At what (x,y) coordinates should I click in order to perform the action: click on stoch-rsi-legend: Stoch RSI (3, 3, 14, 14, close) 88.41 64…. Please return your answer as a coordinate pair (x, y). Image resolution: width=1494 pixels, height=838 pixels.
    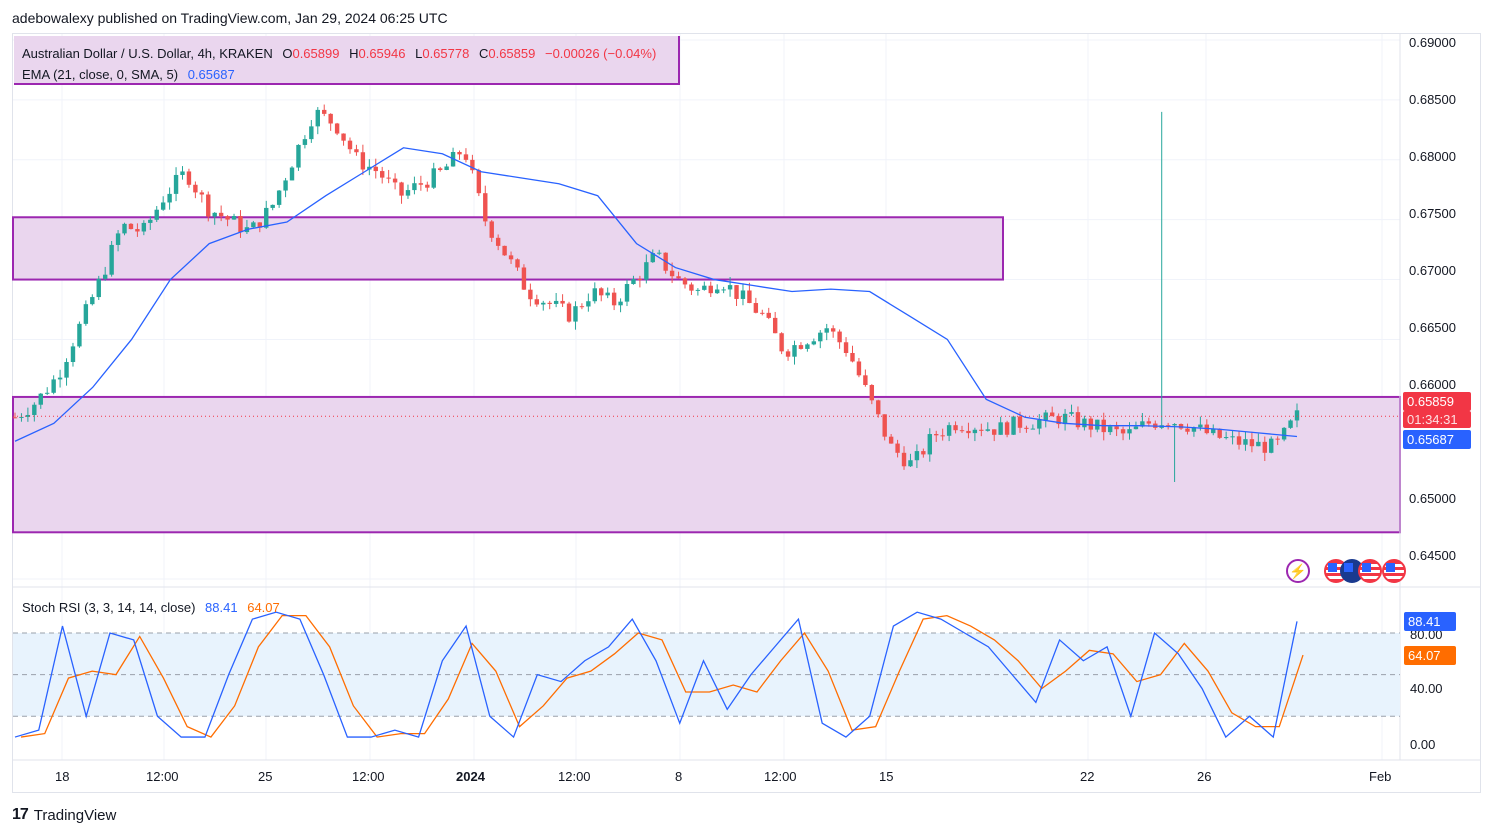
    Looking at the image, I should click on (154, 607).